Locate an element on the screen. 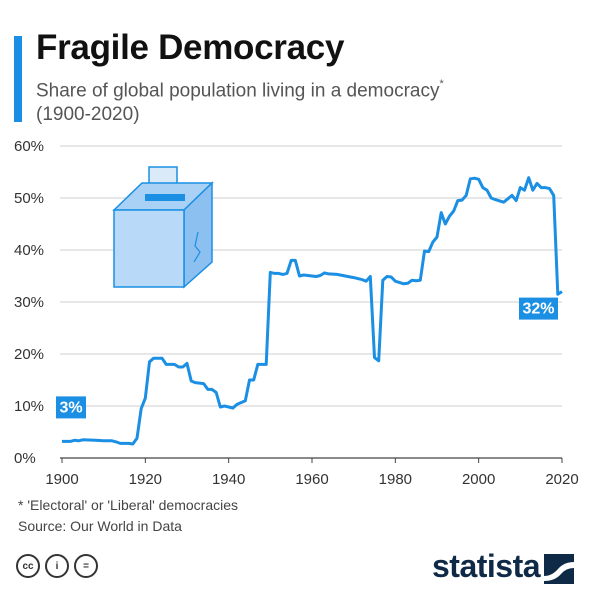 This screenshot has width=594, height=594. y-tick-label: 10% is located at coordinates (29, 406).